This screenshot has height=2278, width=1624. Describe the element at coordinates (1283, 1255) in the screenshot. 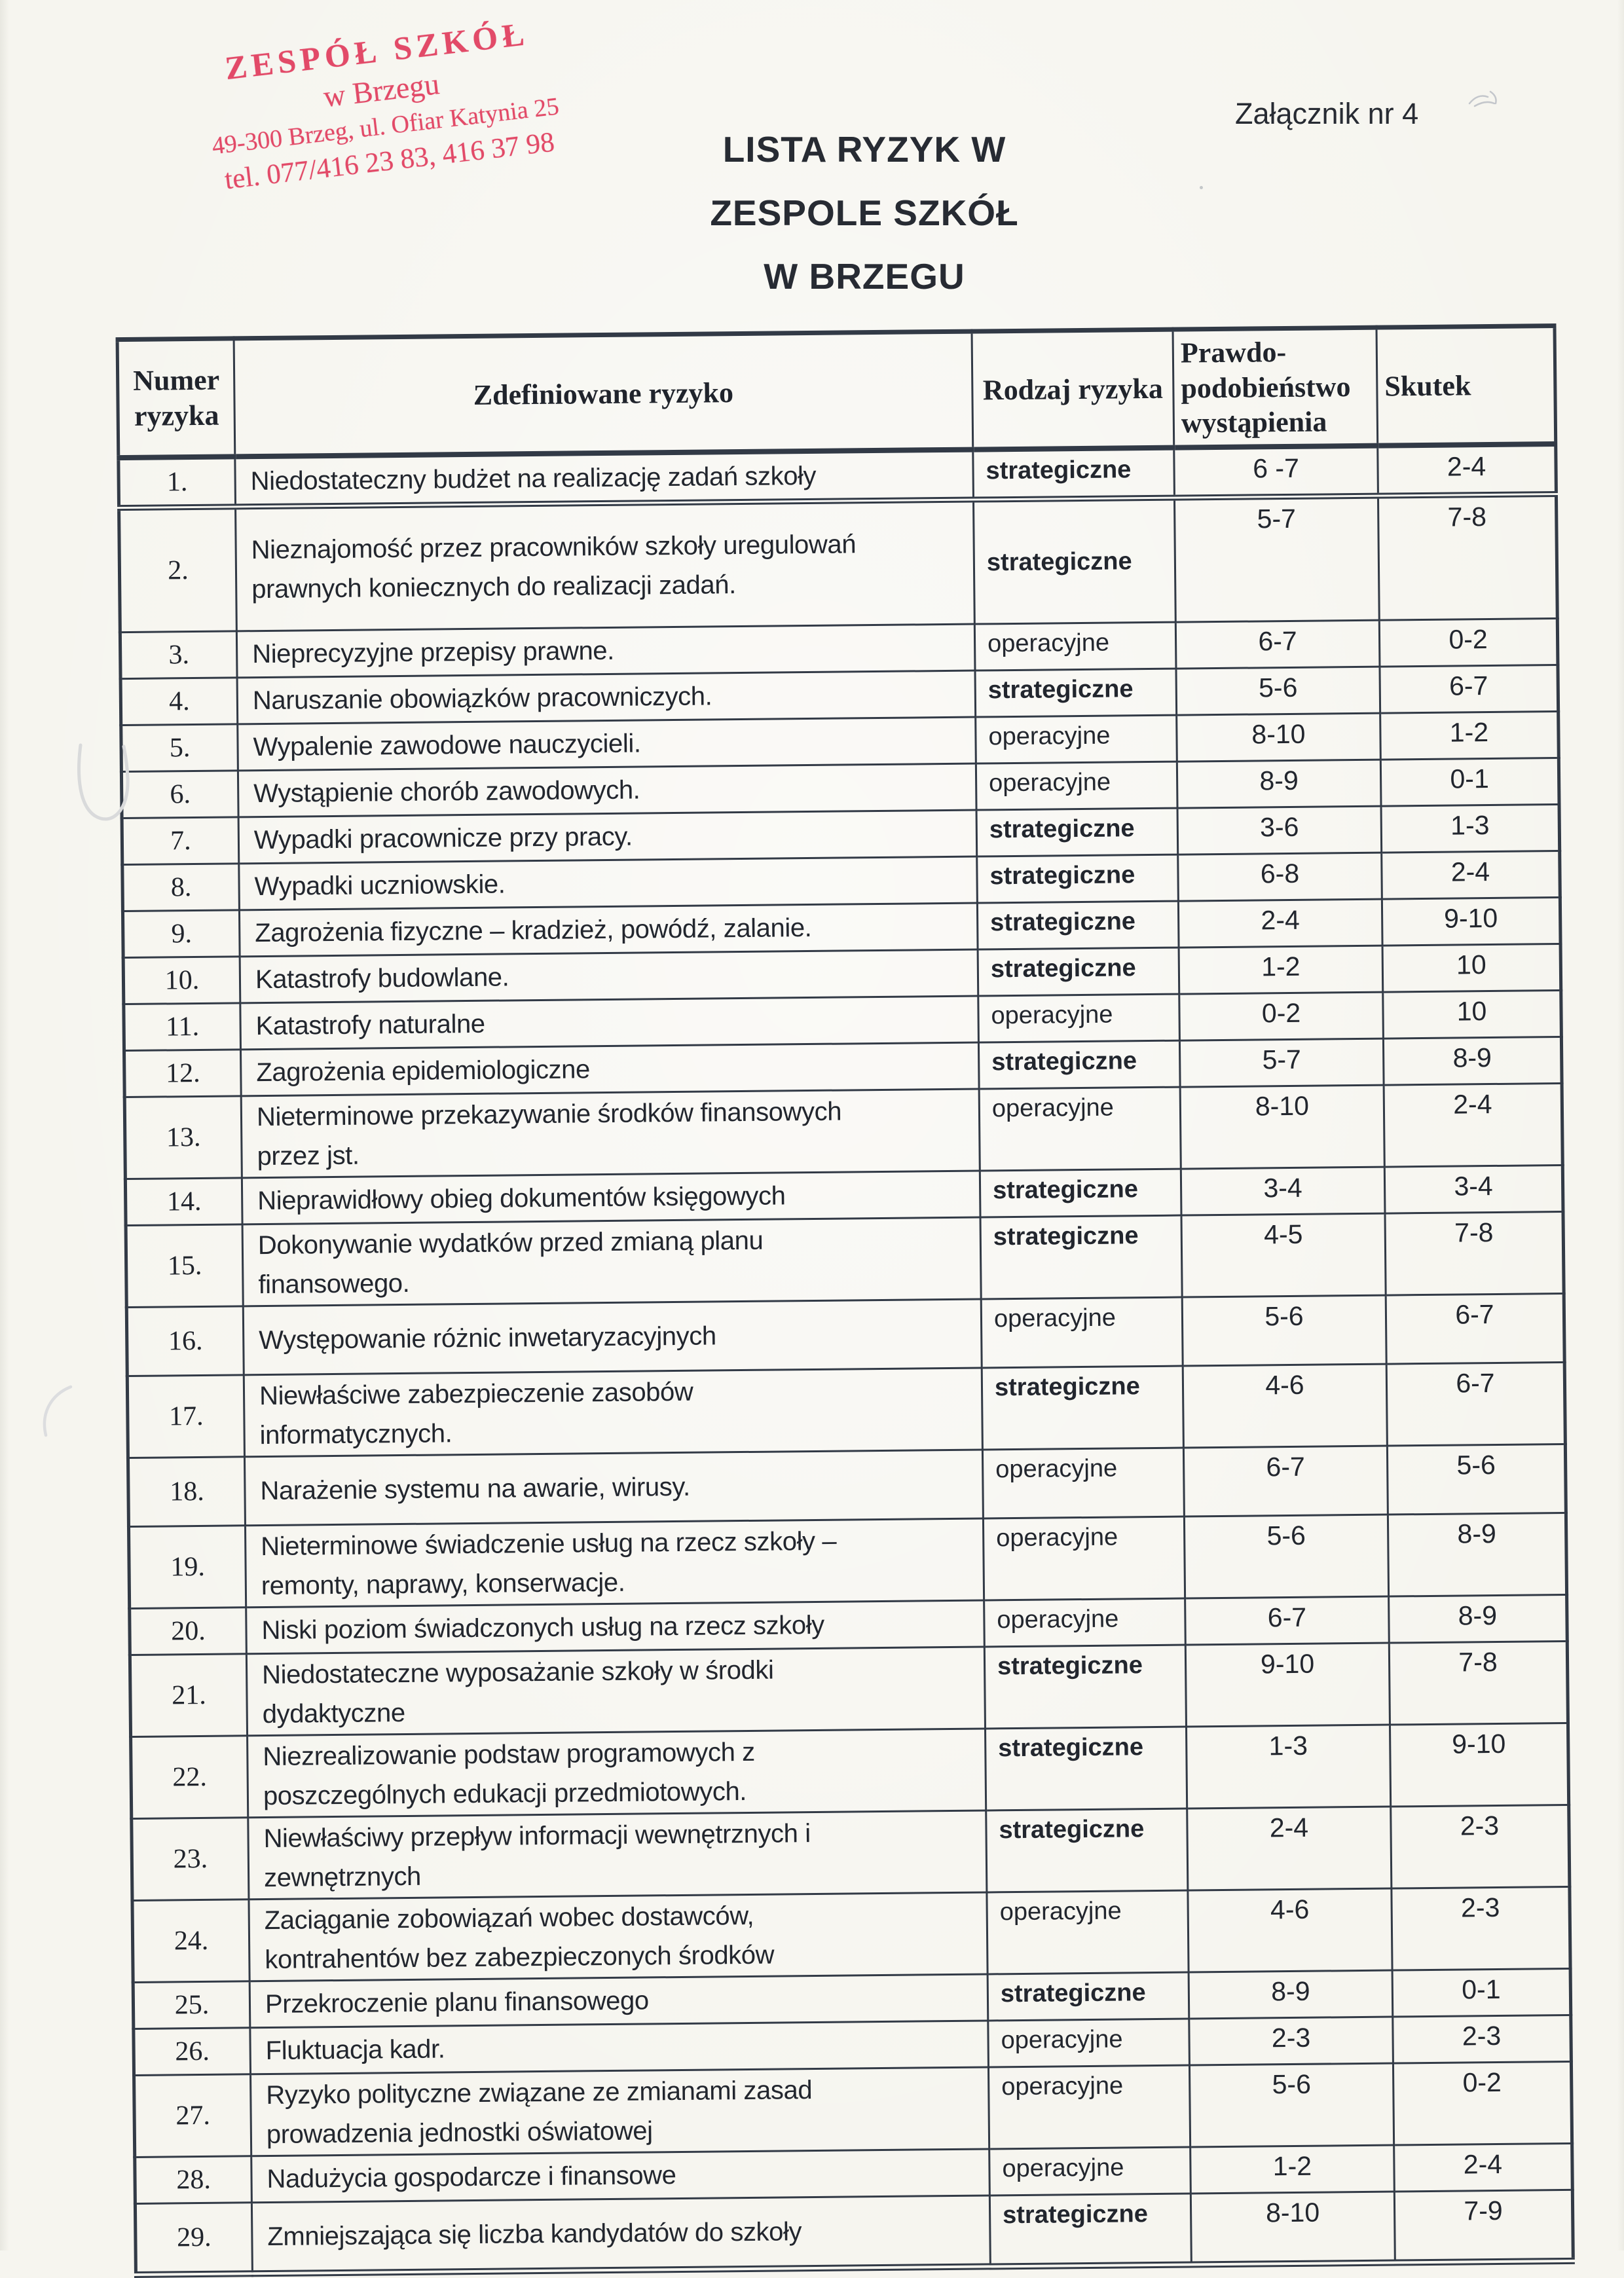

I see `risk-probability-cell: 4-5` at that location.